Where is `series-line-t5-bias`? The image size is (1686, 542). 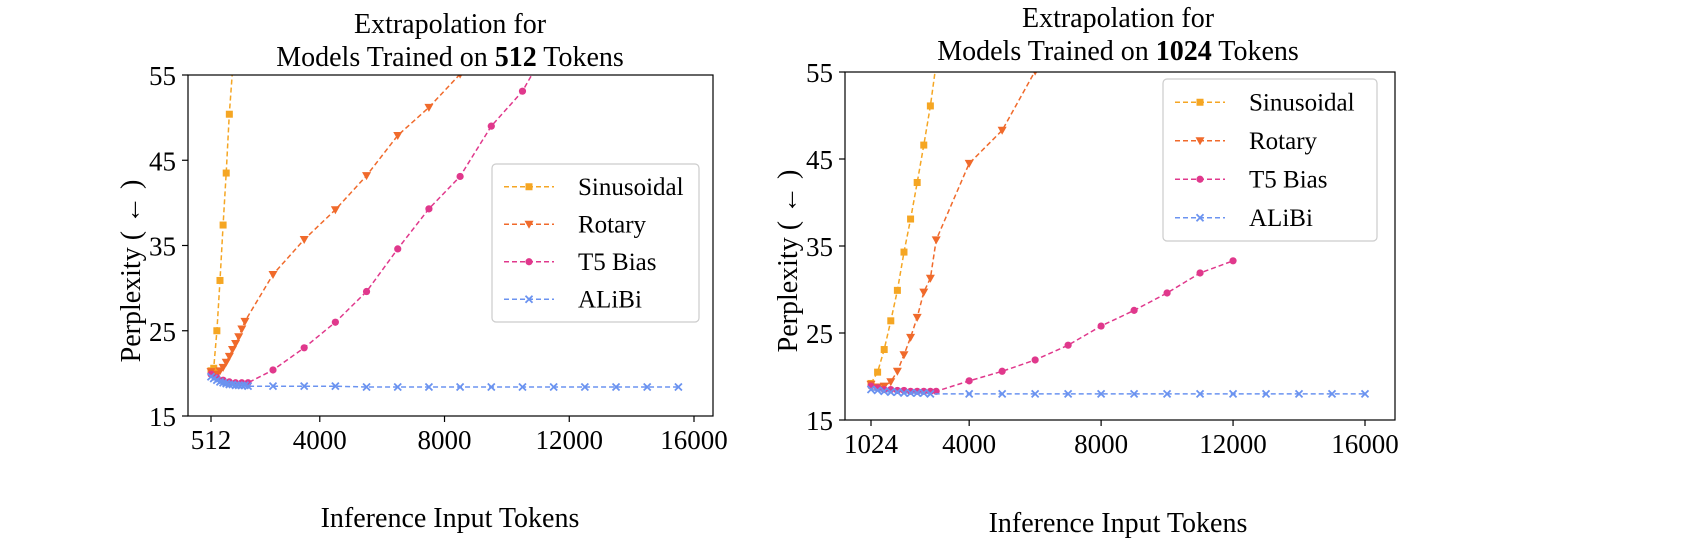
series-line-t5-bias is located at coordinates (371, 229).